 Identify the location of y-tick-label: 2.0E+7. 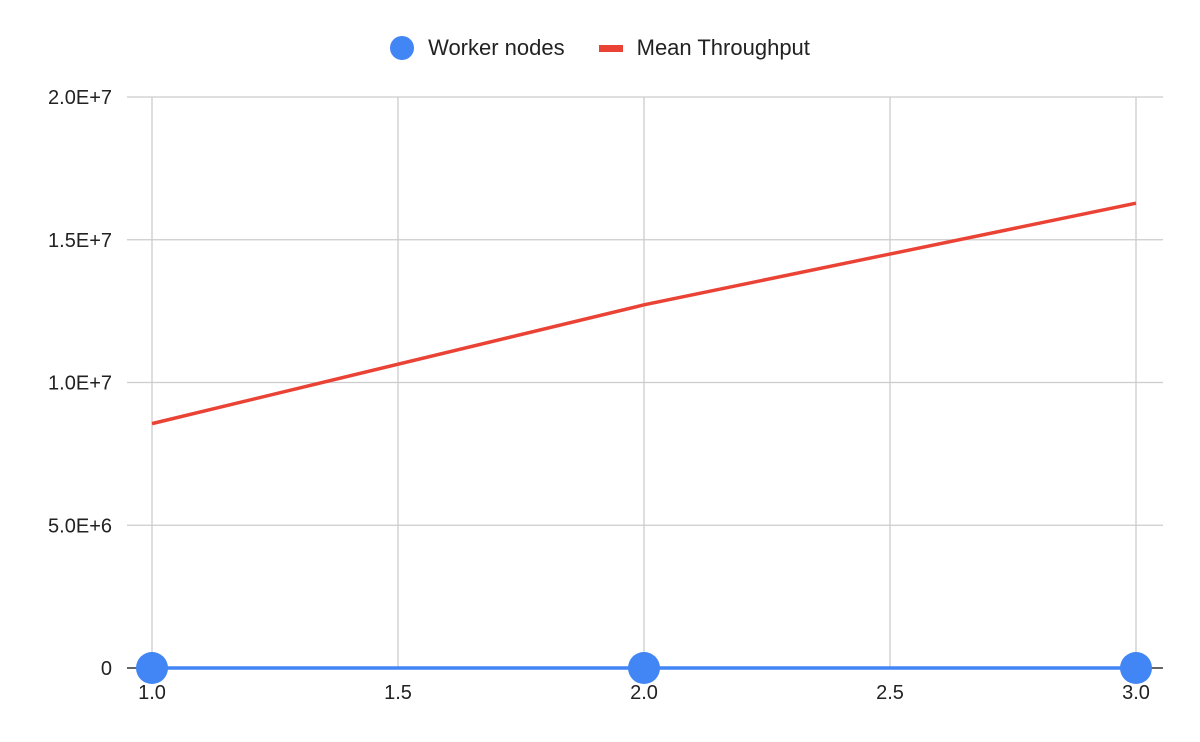
(80, 98).